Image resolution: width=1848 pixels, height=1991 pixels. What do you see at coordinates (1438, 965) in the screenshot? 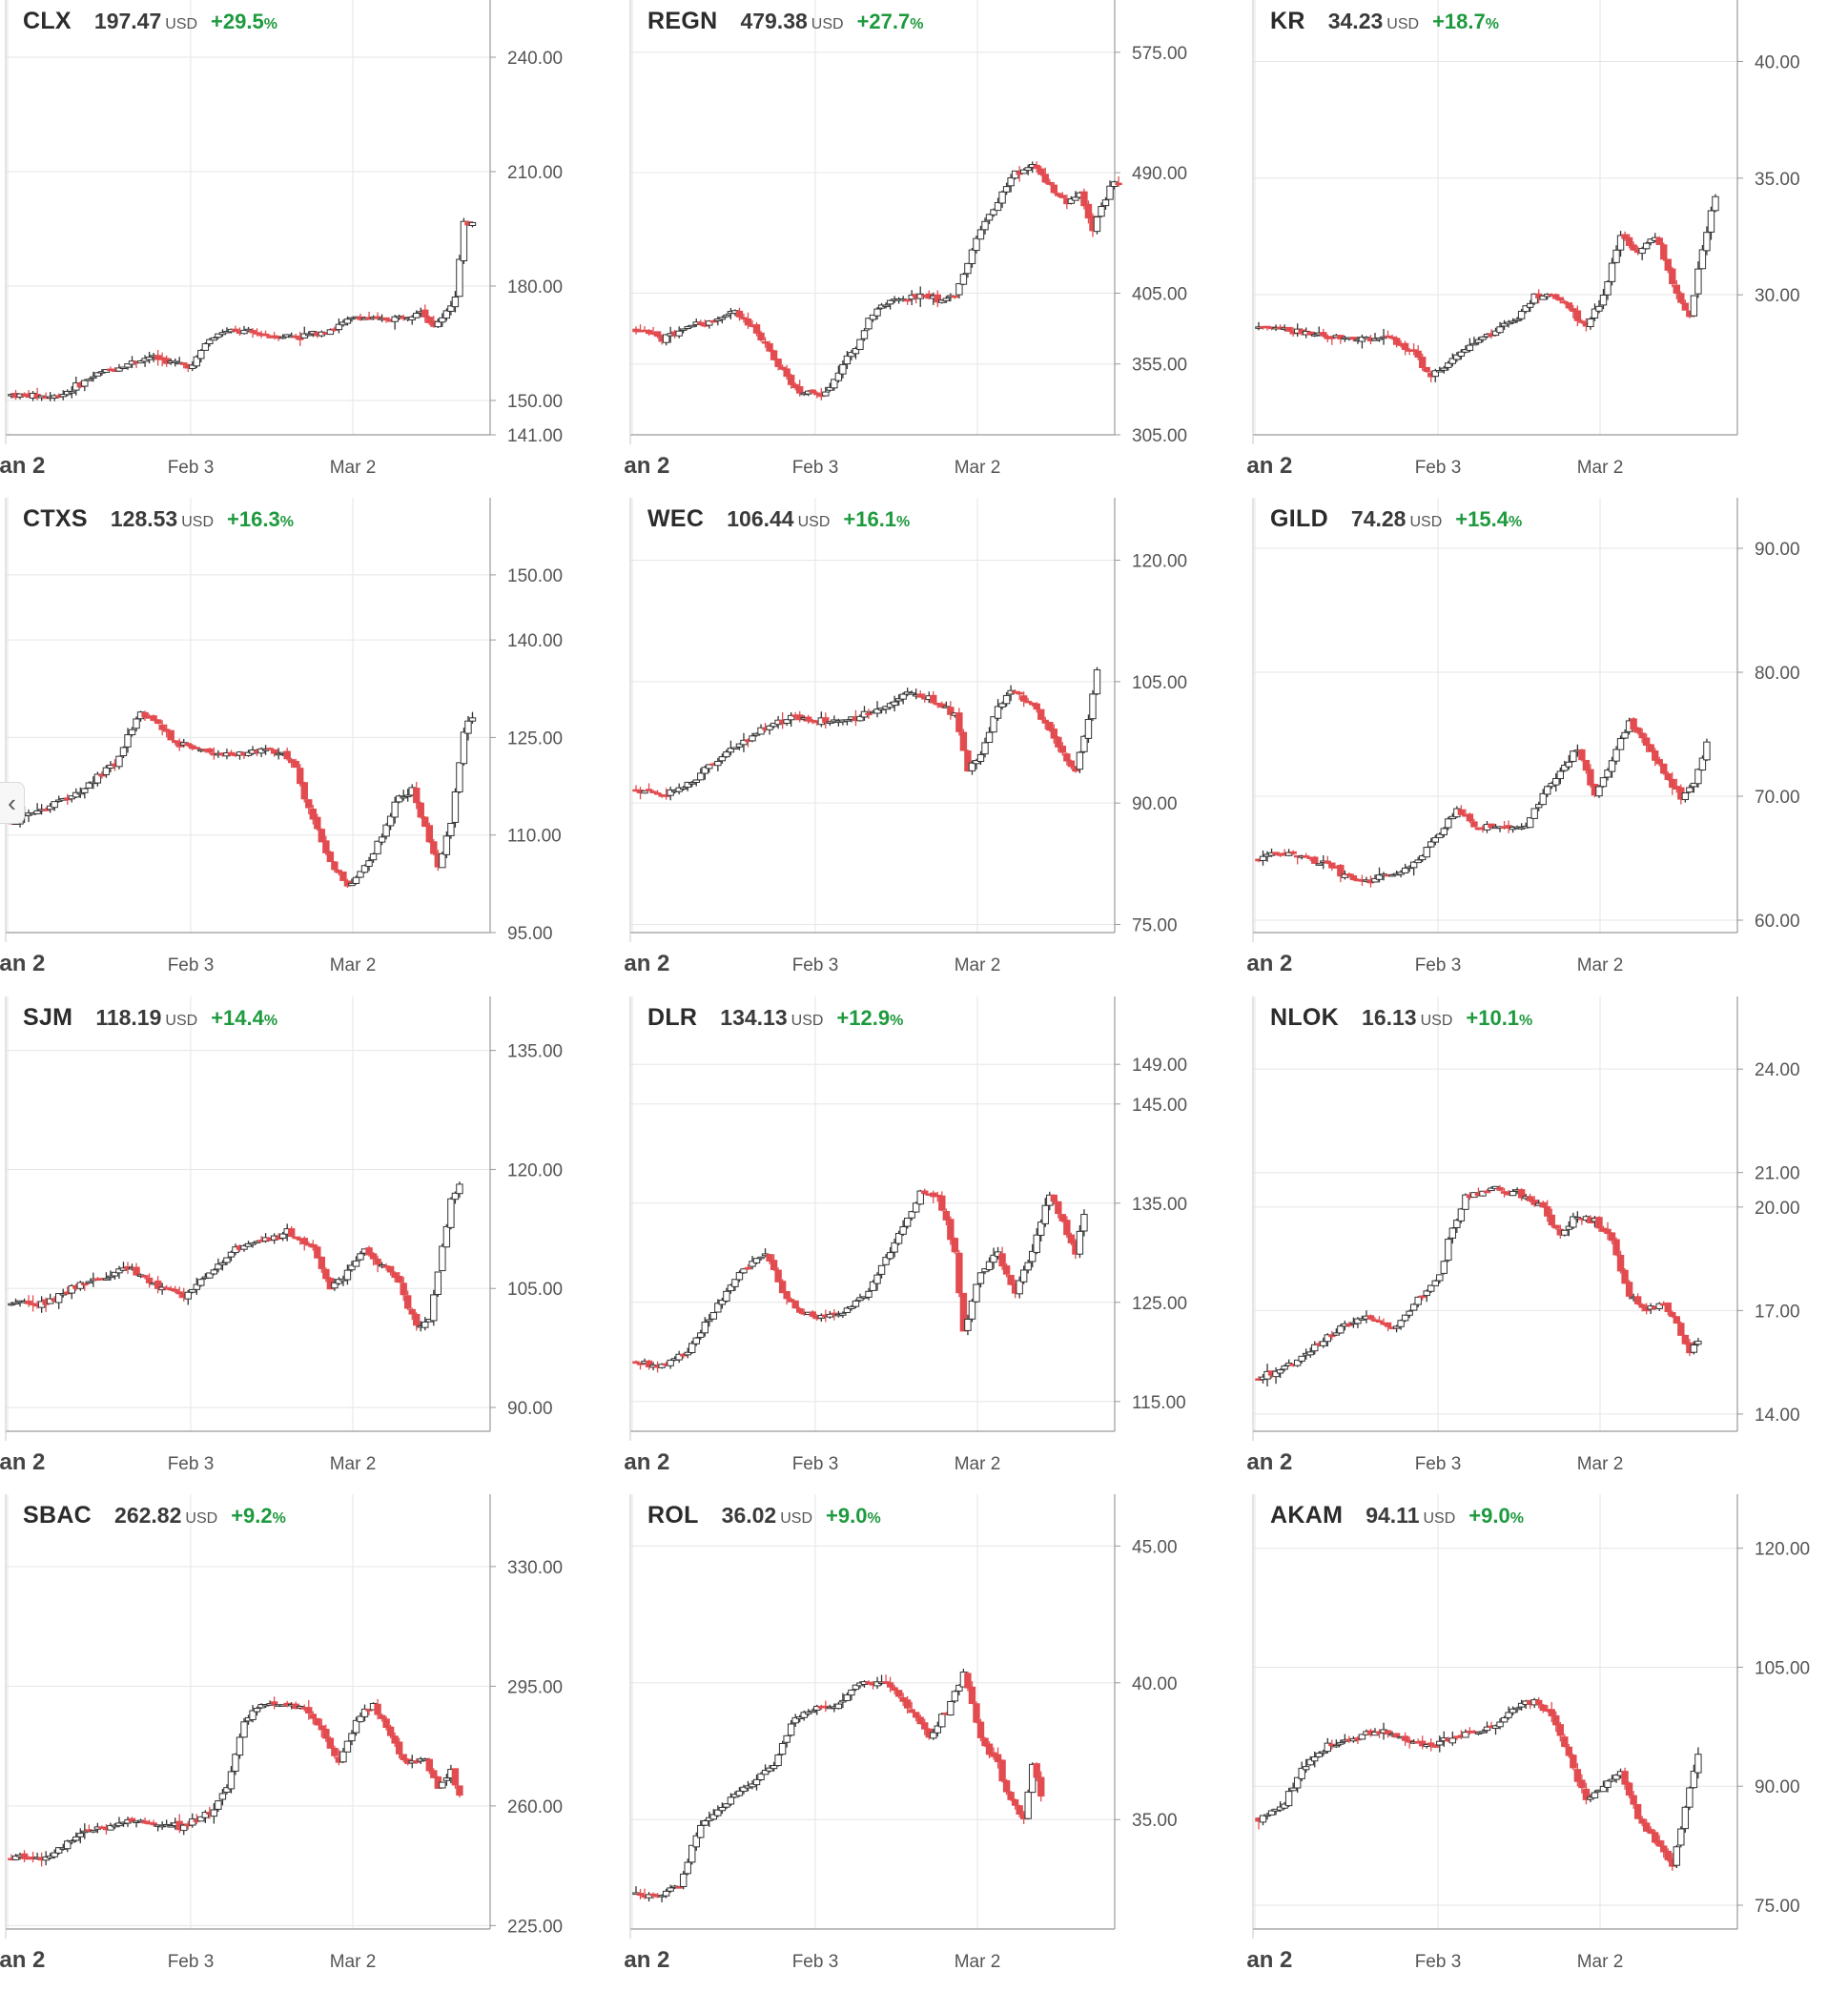
I see `x-tick-label: Feb 3` at bounding box center [1438, 965].